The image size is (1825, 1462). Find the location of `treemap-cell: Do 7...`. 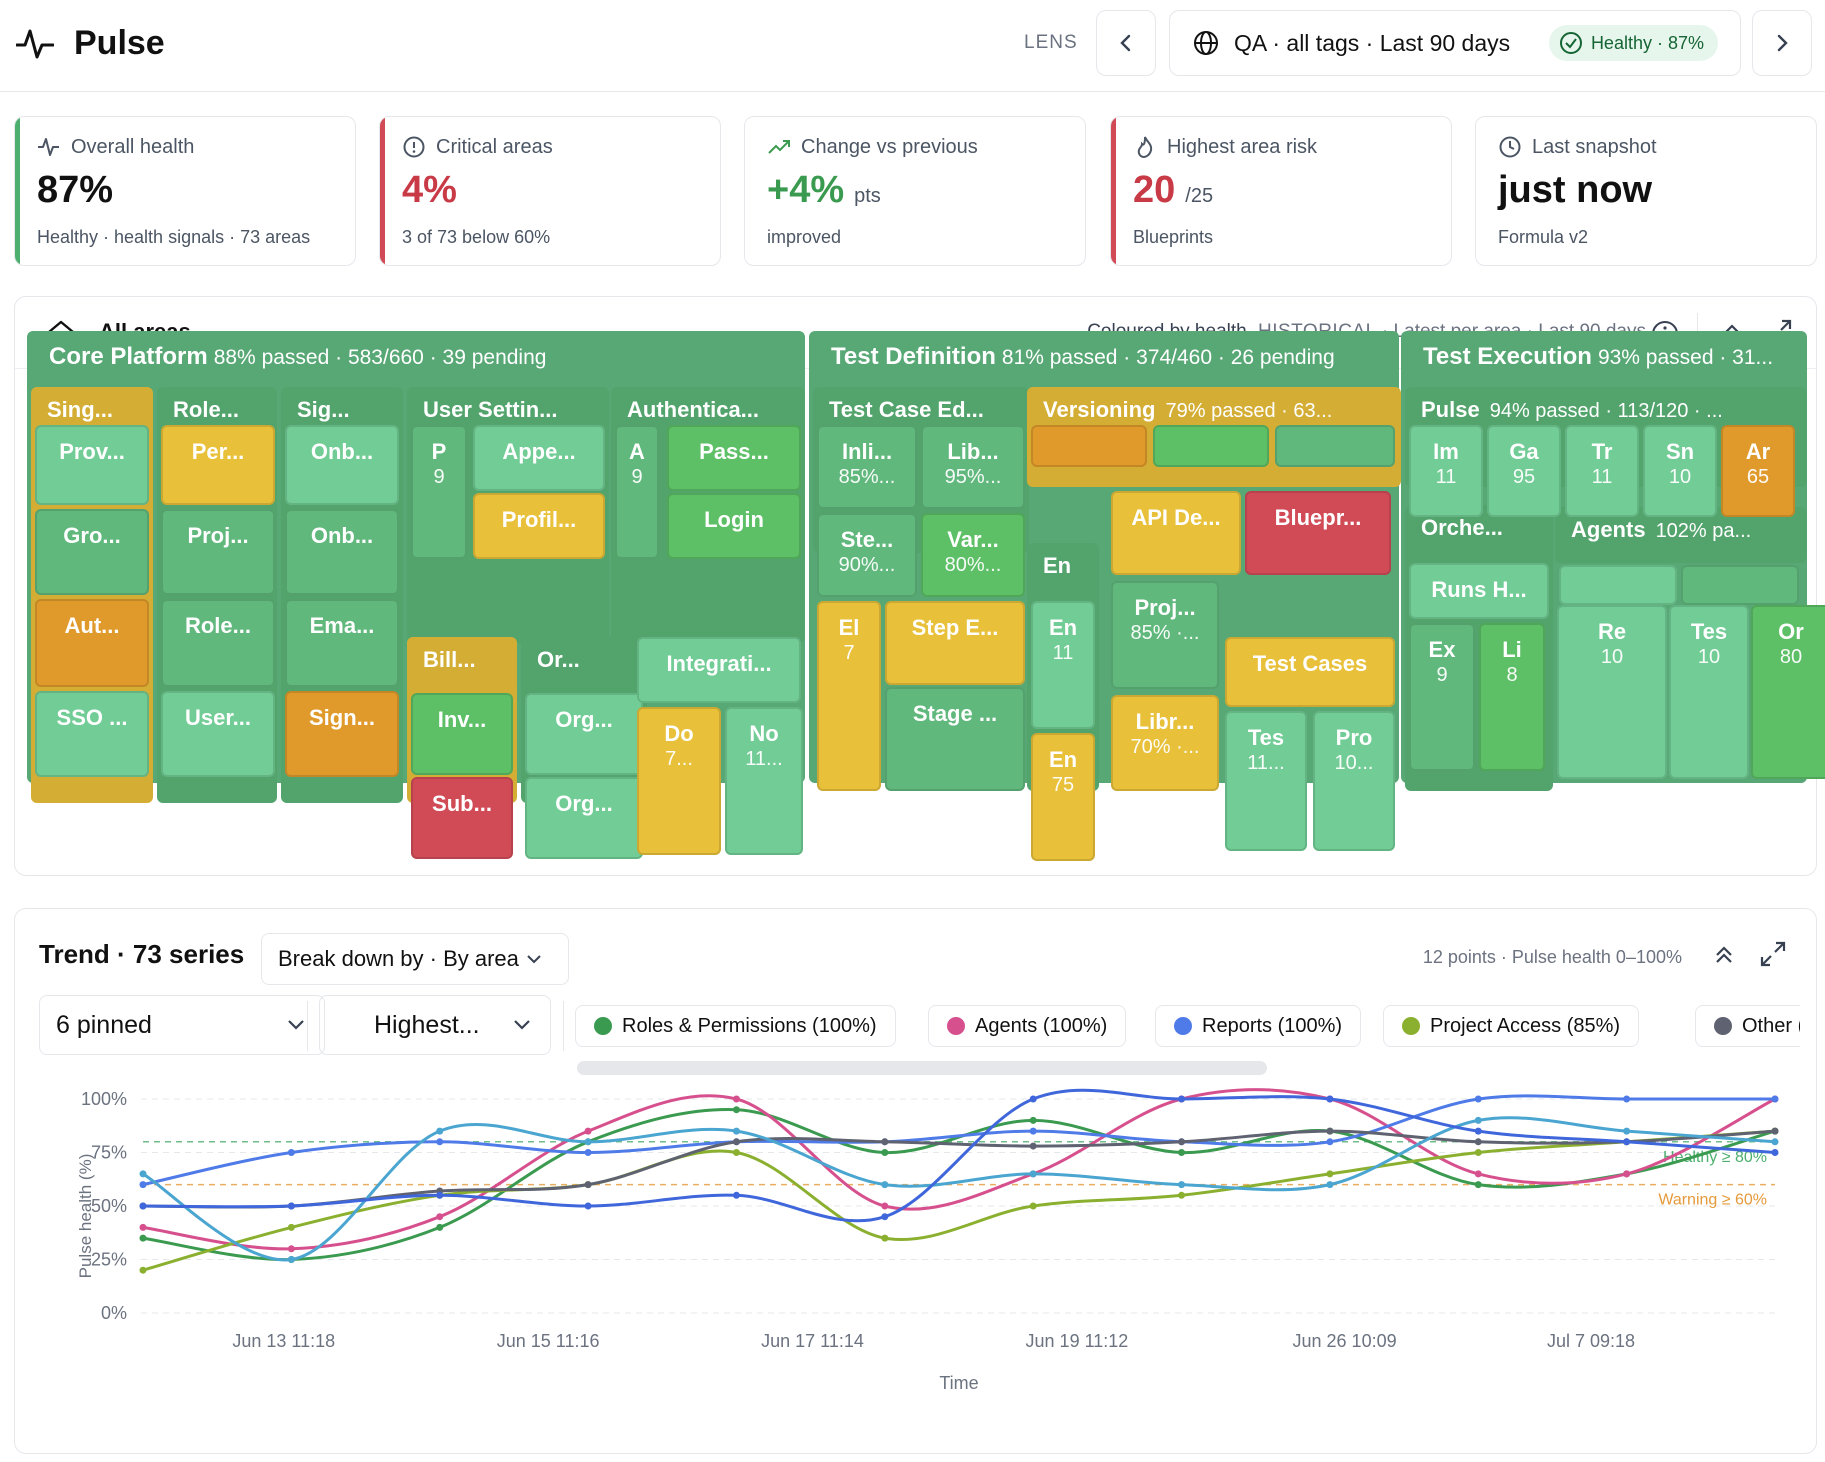

treemap-cell: Do 7... is located at coordinates (679, 781).